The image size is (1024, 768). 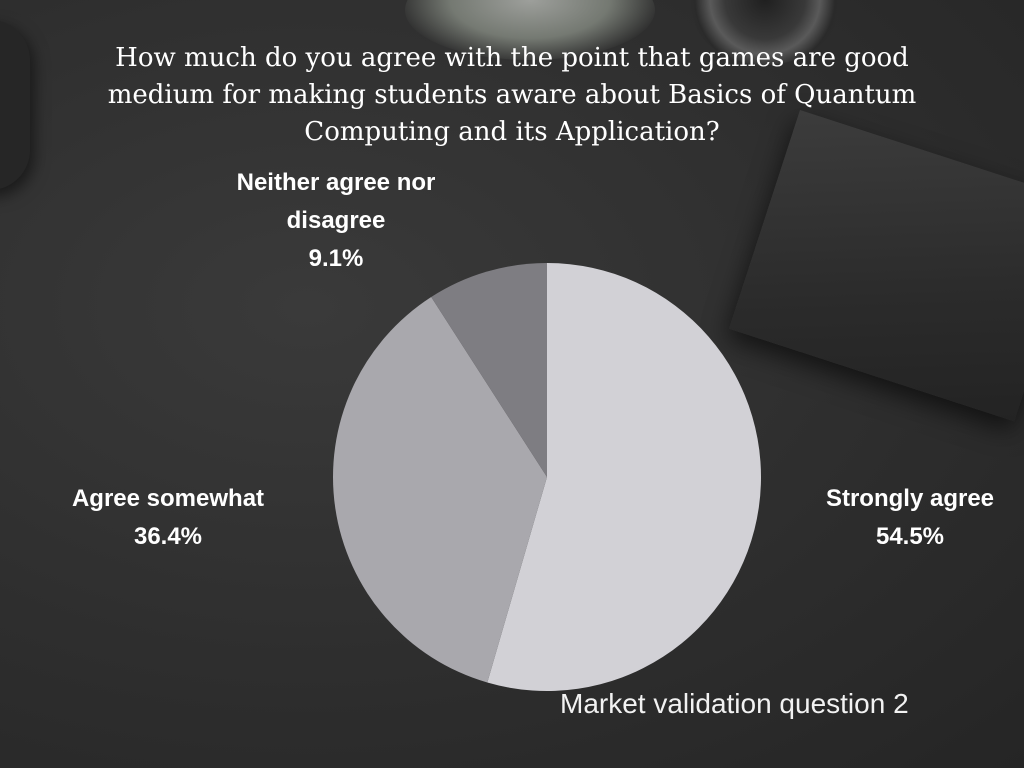 What do you see at coordinates (910, 536) in the screenshot?
I see `label-strong-value: 54.5%` at bounding box center [910, 536].